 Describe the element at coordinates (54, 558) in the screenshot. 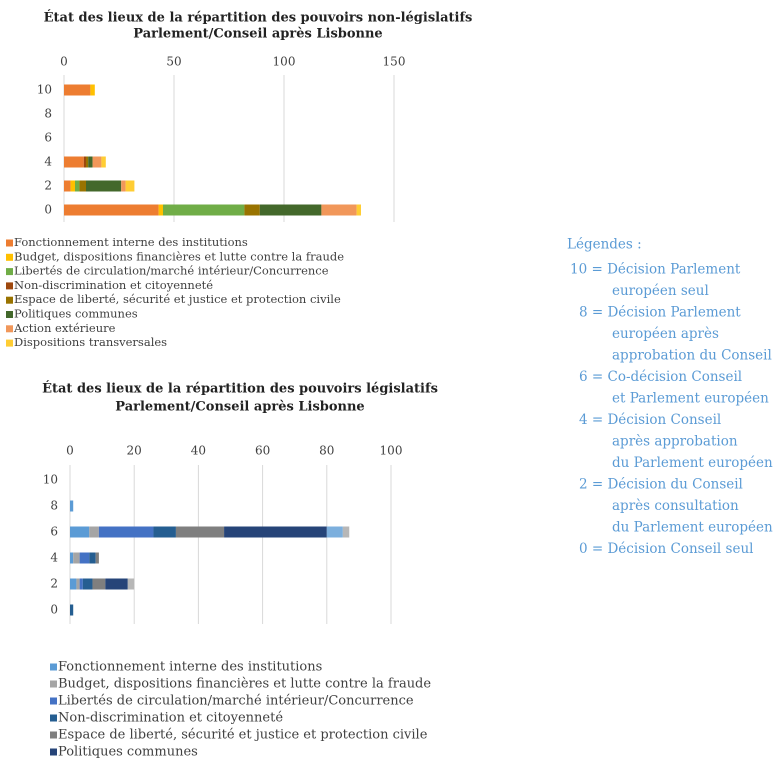

I see `y-tick-label: 4` at that location.